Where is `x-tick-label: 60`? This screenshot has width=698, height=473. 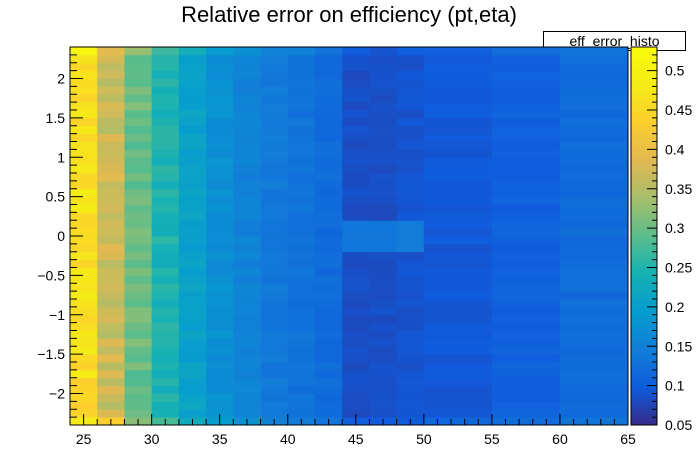 x-tick-label: 60 is located at coordinates (560, 439).